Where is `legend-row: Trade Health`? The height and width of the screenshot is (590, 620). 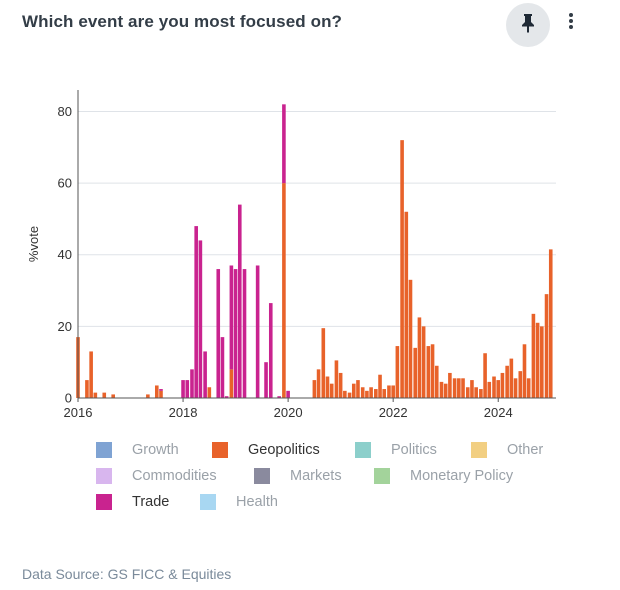
legend-row: Trade Health is located at coordinates (331, 502).